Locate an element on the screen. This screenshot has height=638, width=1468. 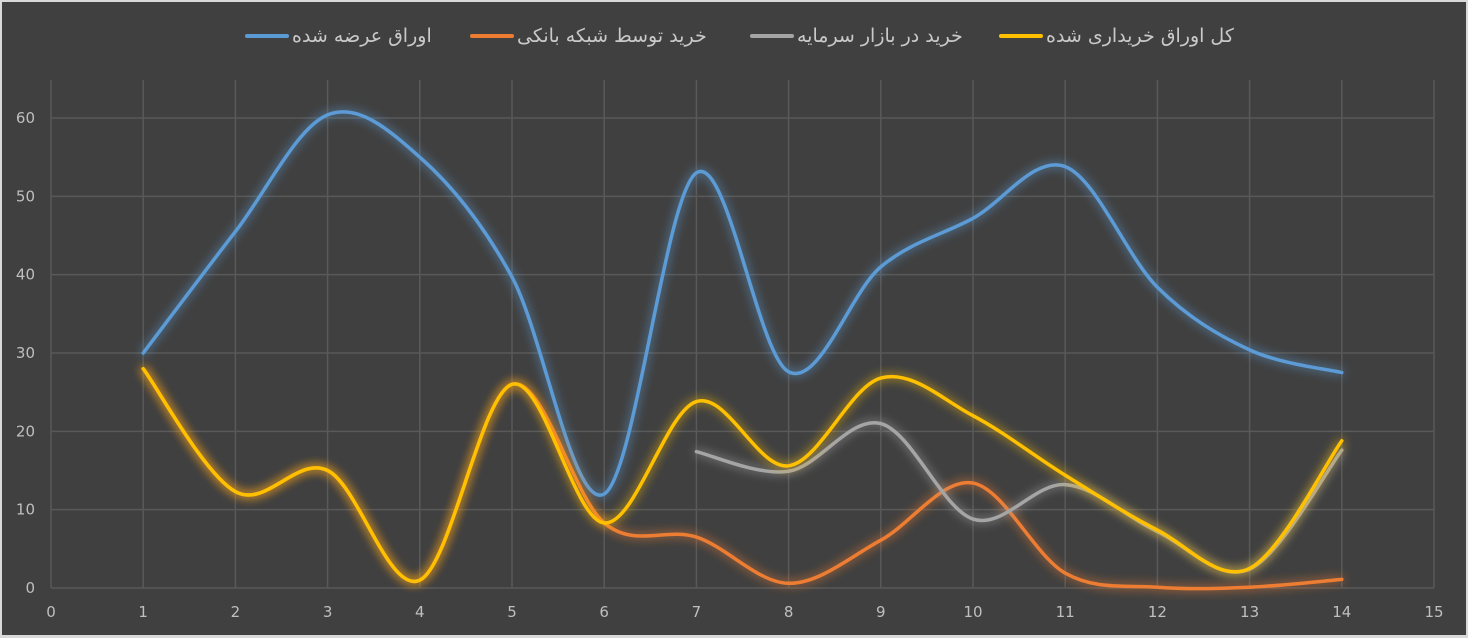
x-tick-label: 6 is located at coordinates (604, 612).